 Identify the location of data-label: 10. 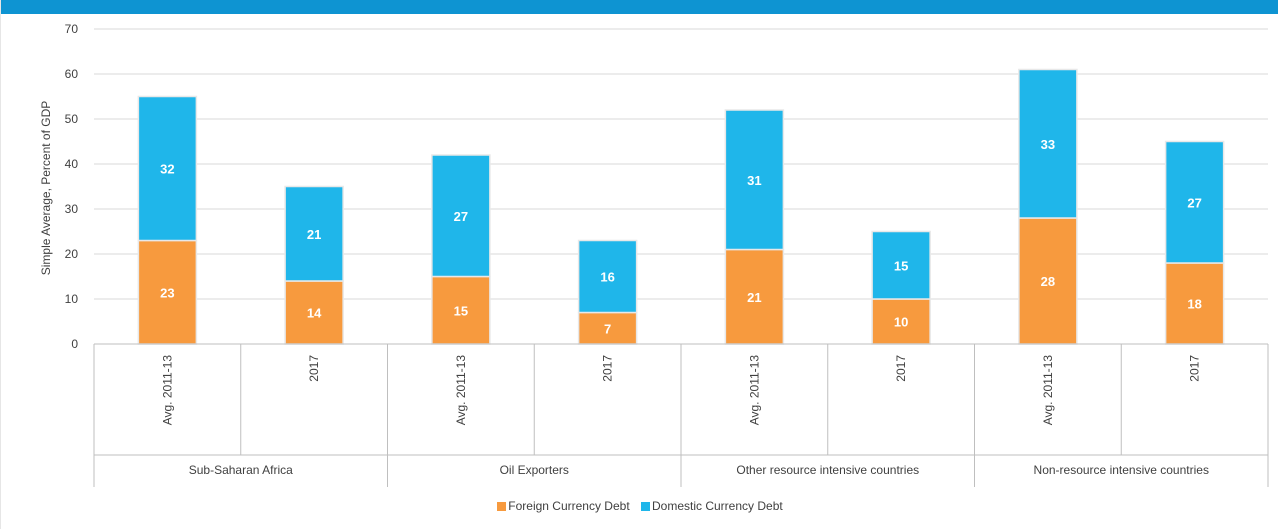
(901, 322).